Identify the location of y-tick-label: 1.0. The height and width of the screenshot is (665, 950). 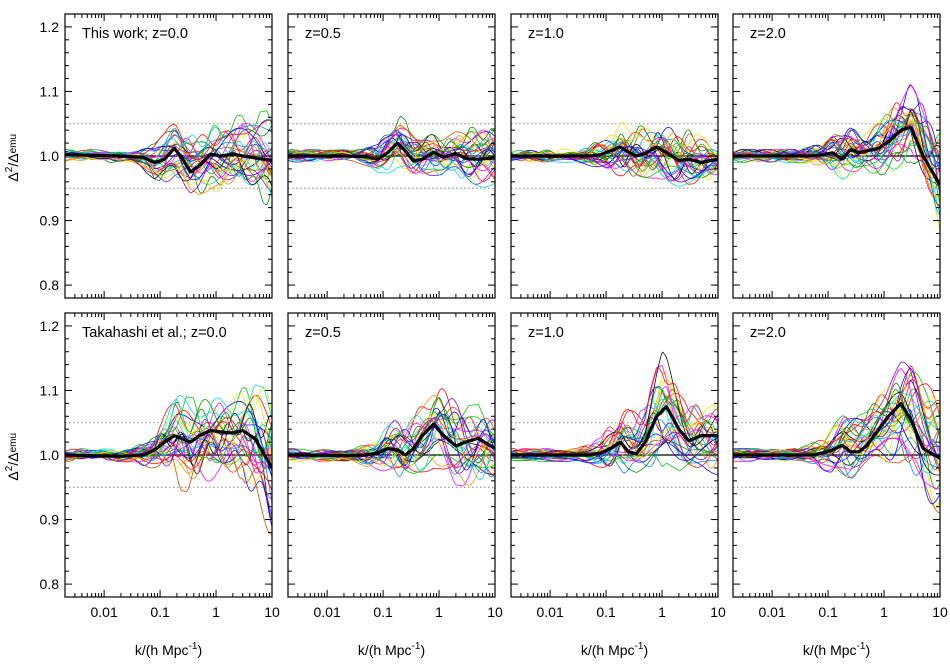
(50, 156).